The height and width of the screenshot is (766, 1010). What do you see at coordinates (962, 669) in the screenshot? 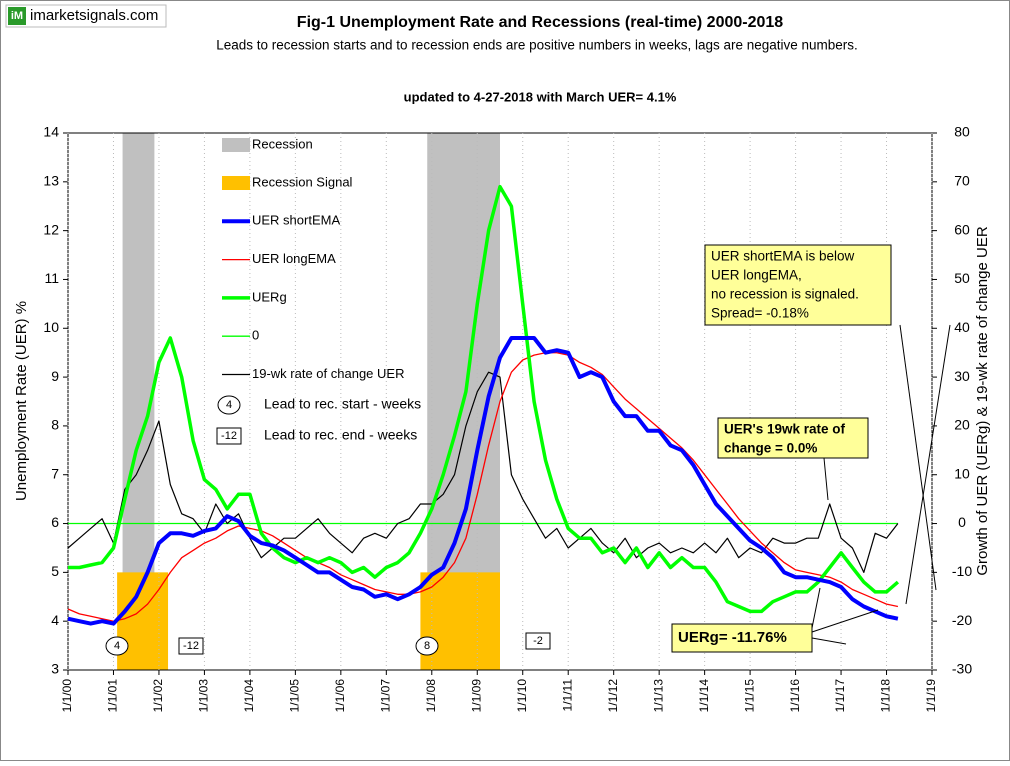
I see `y2-tick-label: -30` at bounding box center [962, 669].